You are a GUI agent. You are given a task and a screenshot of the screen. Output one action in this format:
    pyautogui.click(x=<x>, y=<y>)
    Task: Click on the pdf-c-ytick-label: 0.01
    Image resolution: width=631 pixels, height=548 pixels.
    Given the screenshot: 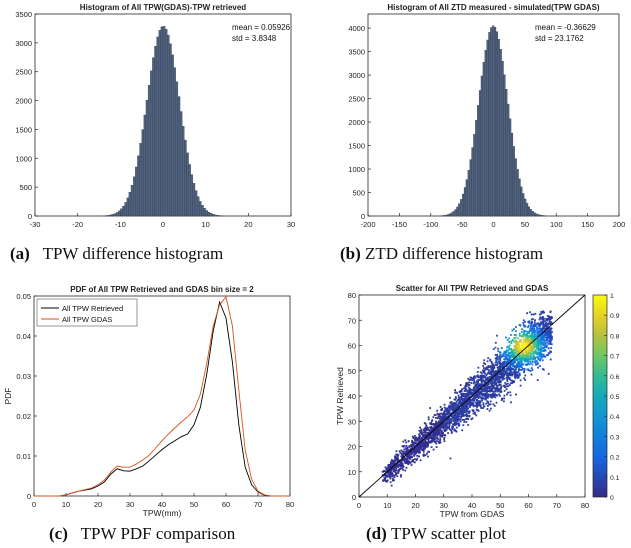 What is the action you would take?
    pyautogui.click(x=23, y=456)
    